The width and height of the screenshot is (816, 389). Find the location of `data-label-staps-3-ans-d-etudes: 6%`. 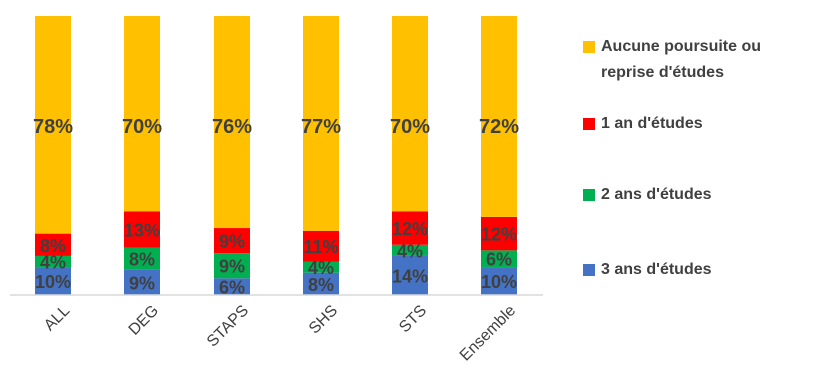

data-label-staps-3-ans-d-etudes: 6% is located at coordinates (232, 288).